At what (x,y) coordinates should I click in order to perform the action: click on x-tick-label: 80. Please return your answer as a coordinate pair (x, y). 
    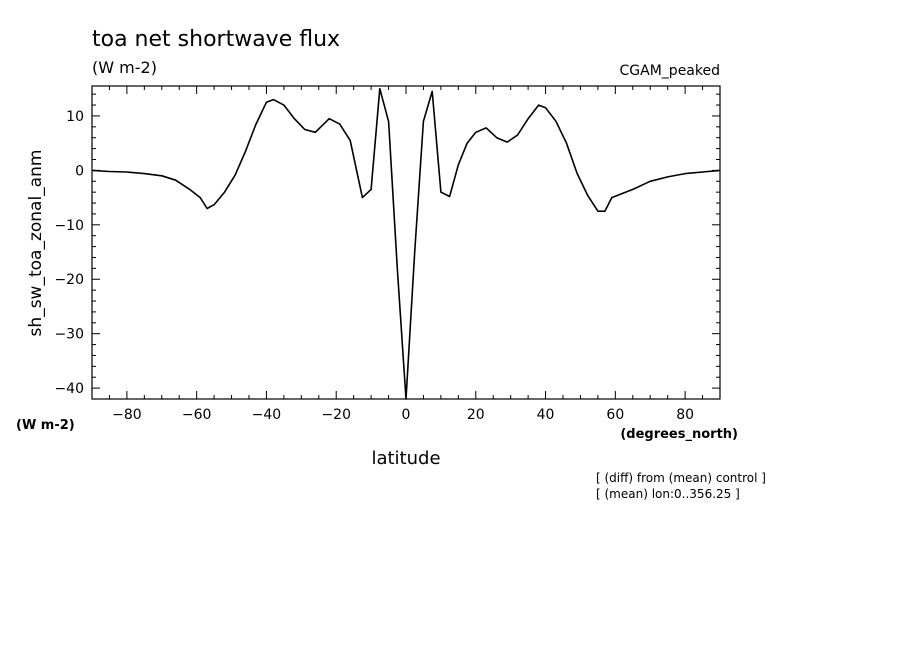
    Looking at the image, I should click on (685, 415).